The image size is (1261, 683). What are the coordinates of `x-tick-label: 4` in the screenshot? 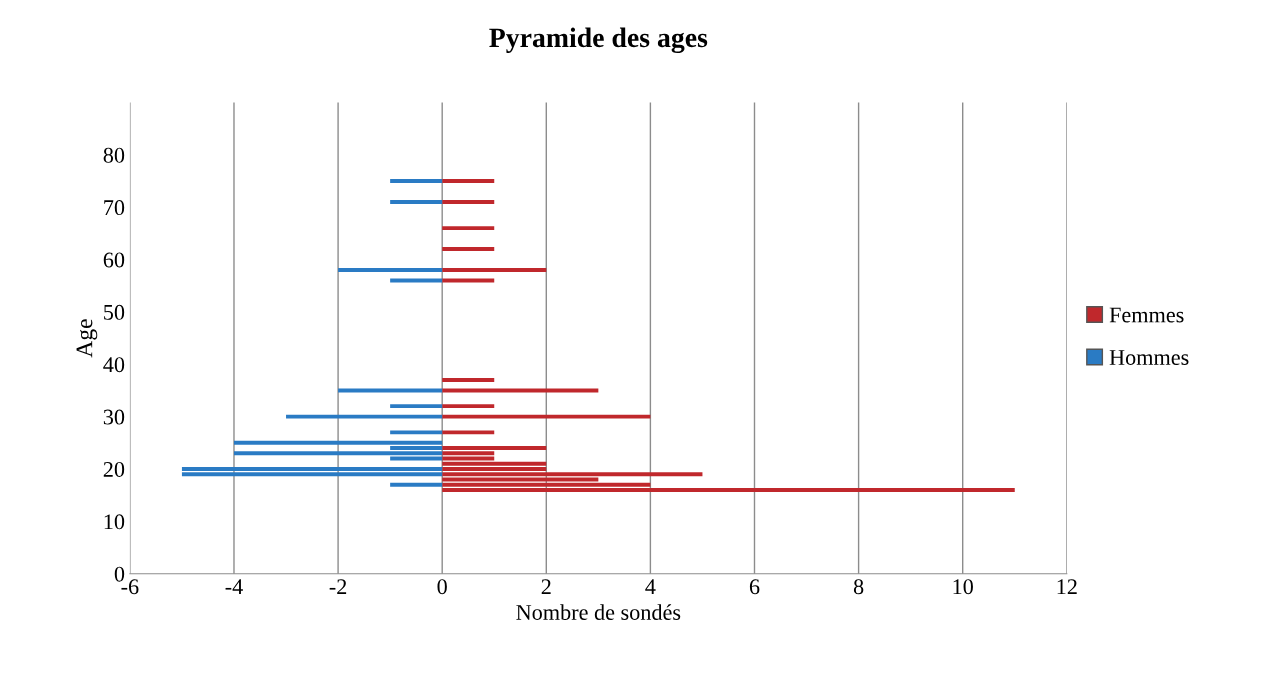 It's located at (650, 586).